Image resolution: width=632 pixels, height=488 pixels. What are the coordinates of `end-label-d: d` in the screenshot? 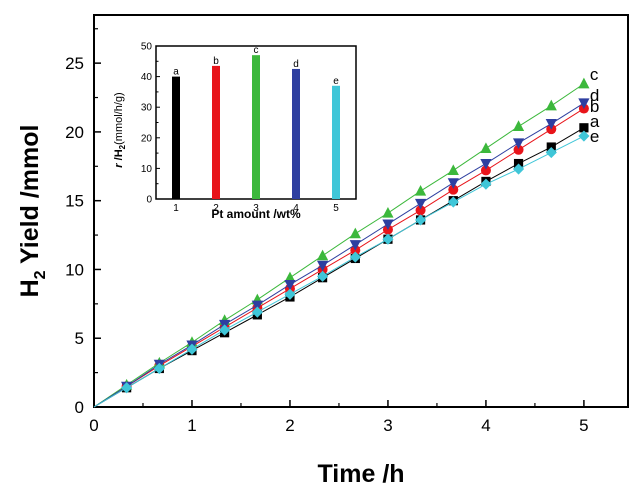 It's located at (594, 95).